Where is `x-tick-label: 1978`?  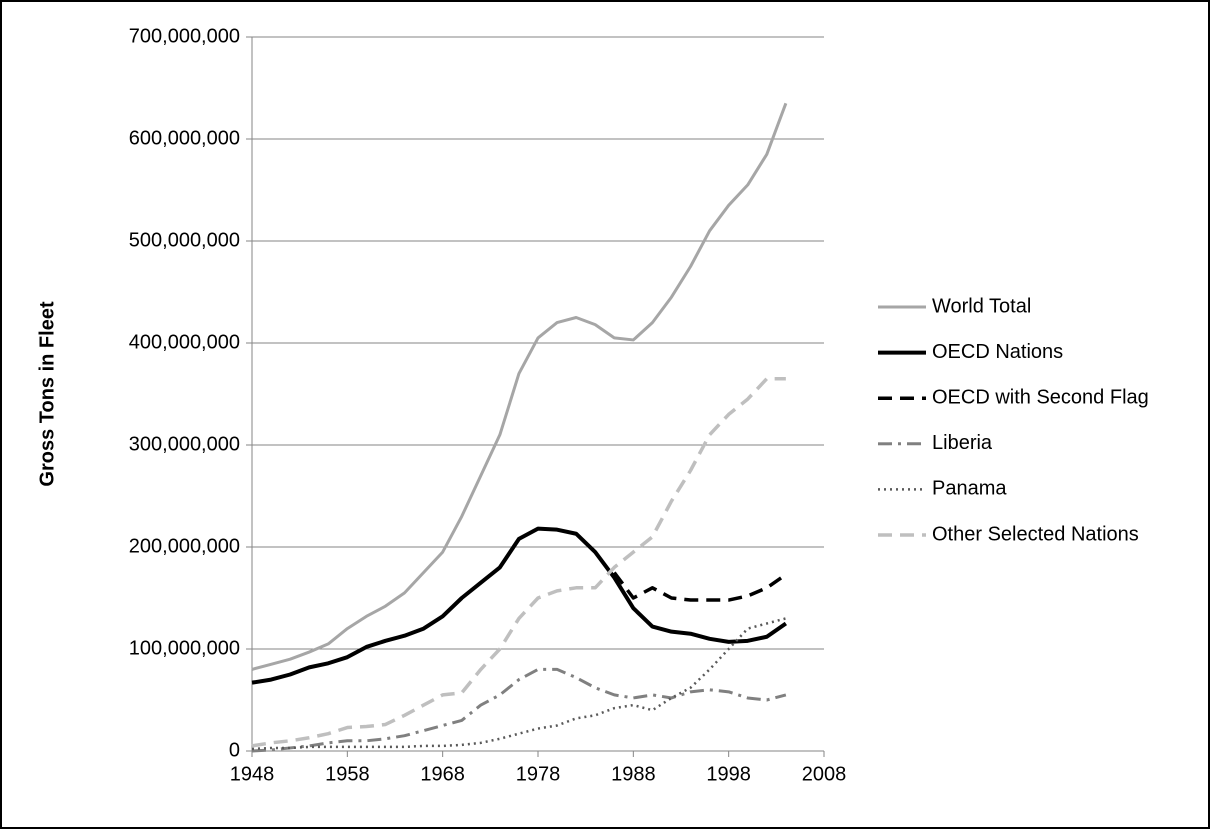
x-tick-label: 1978 is located at coordinates (538, 774).